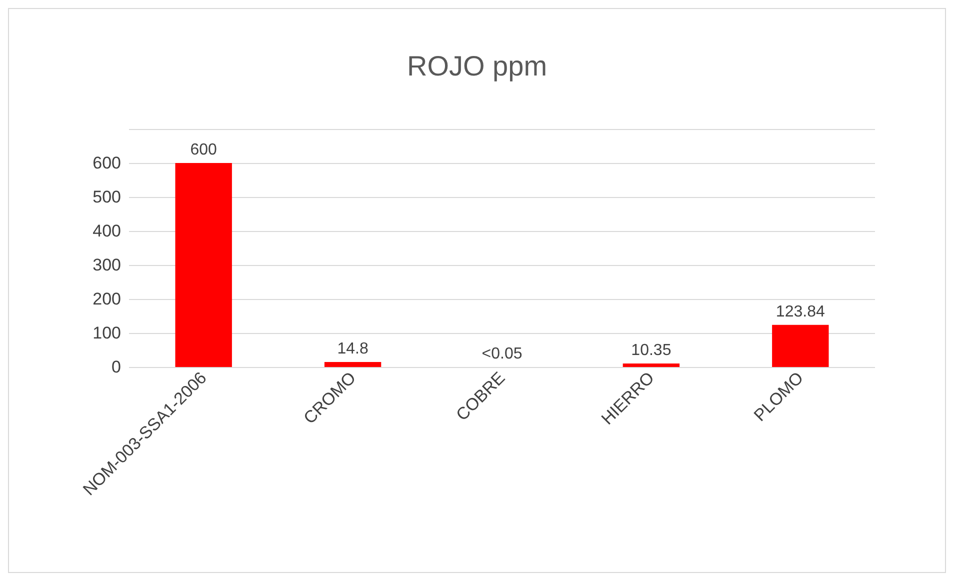  Describe the element at coordinates (204, 150) in the screenshot. I see `data-label: 600` at that location.